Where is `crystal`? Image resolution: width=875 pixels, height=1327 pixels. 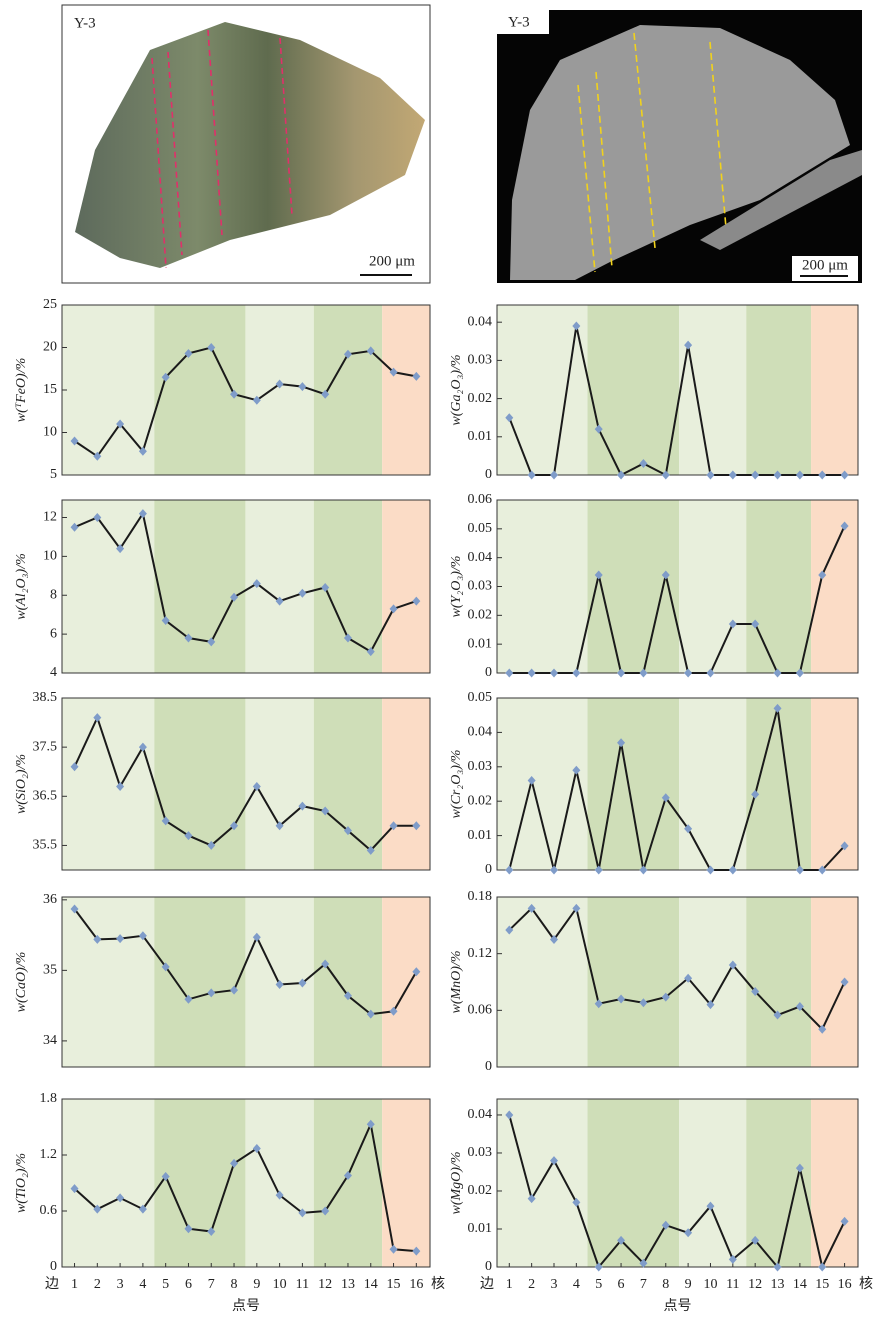 crystal is located at coordinates (680, 152).